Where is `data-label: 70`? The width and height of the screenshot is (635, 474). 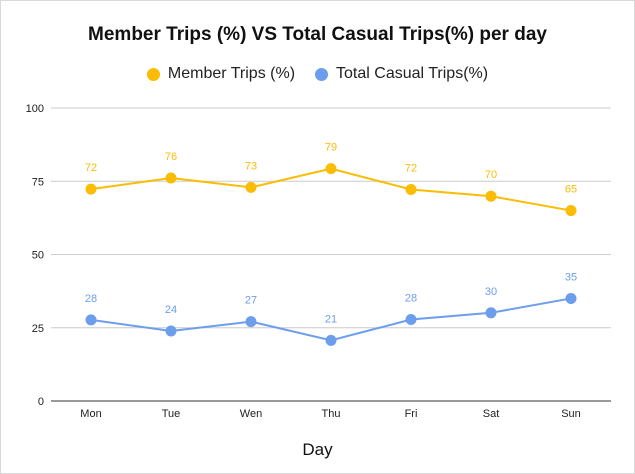 data-label: 70 is located at coordinates (491, 175).